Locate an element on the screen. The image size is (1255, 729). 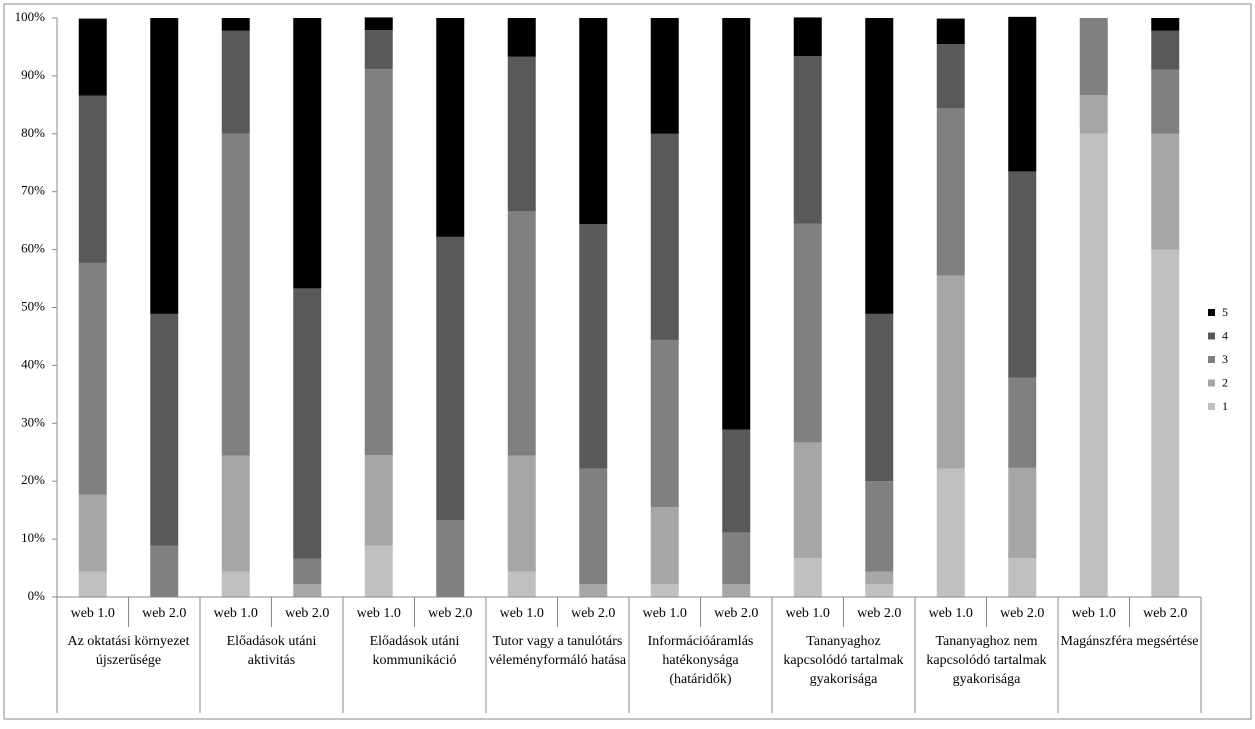
y-tick-label: 70% is located at coordinates (33, 190).